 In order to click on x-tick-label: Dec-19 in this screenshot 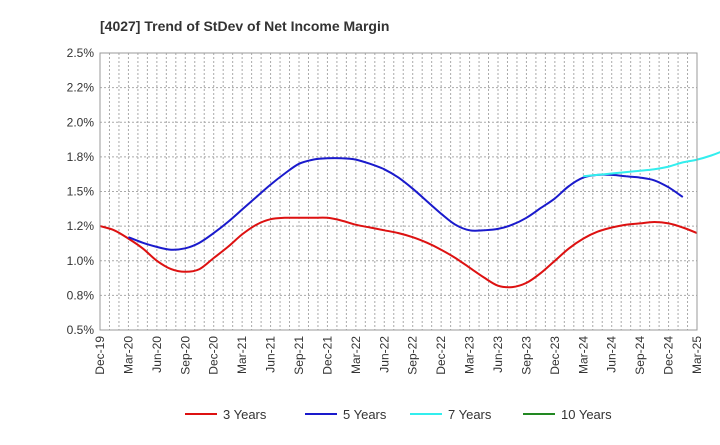, I will do `click(100, 355)`.